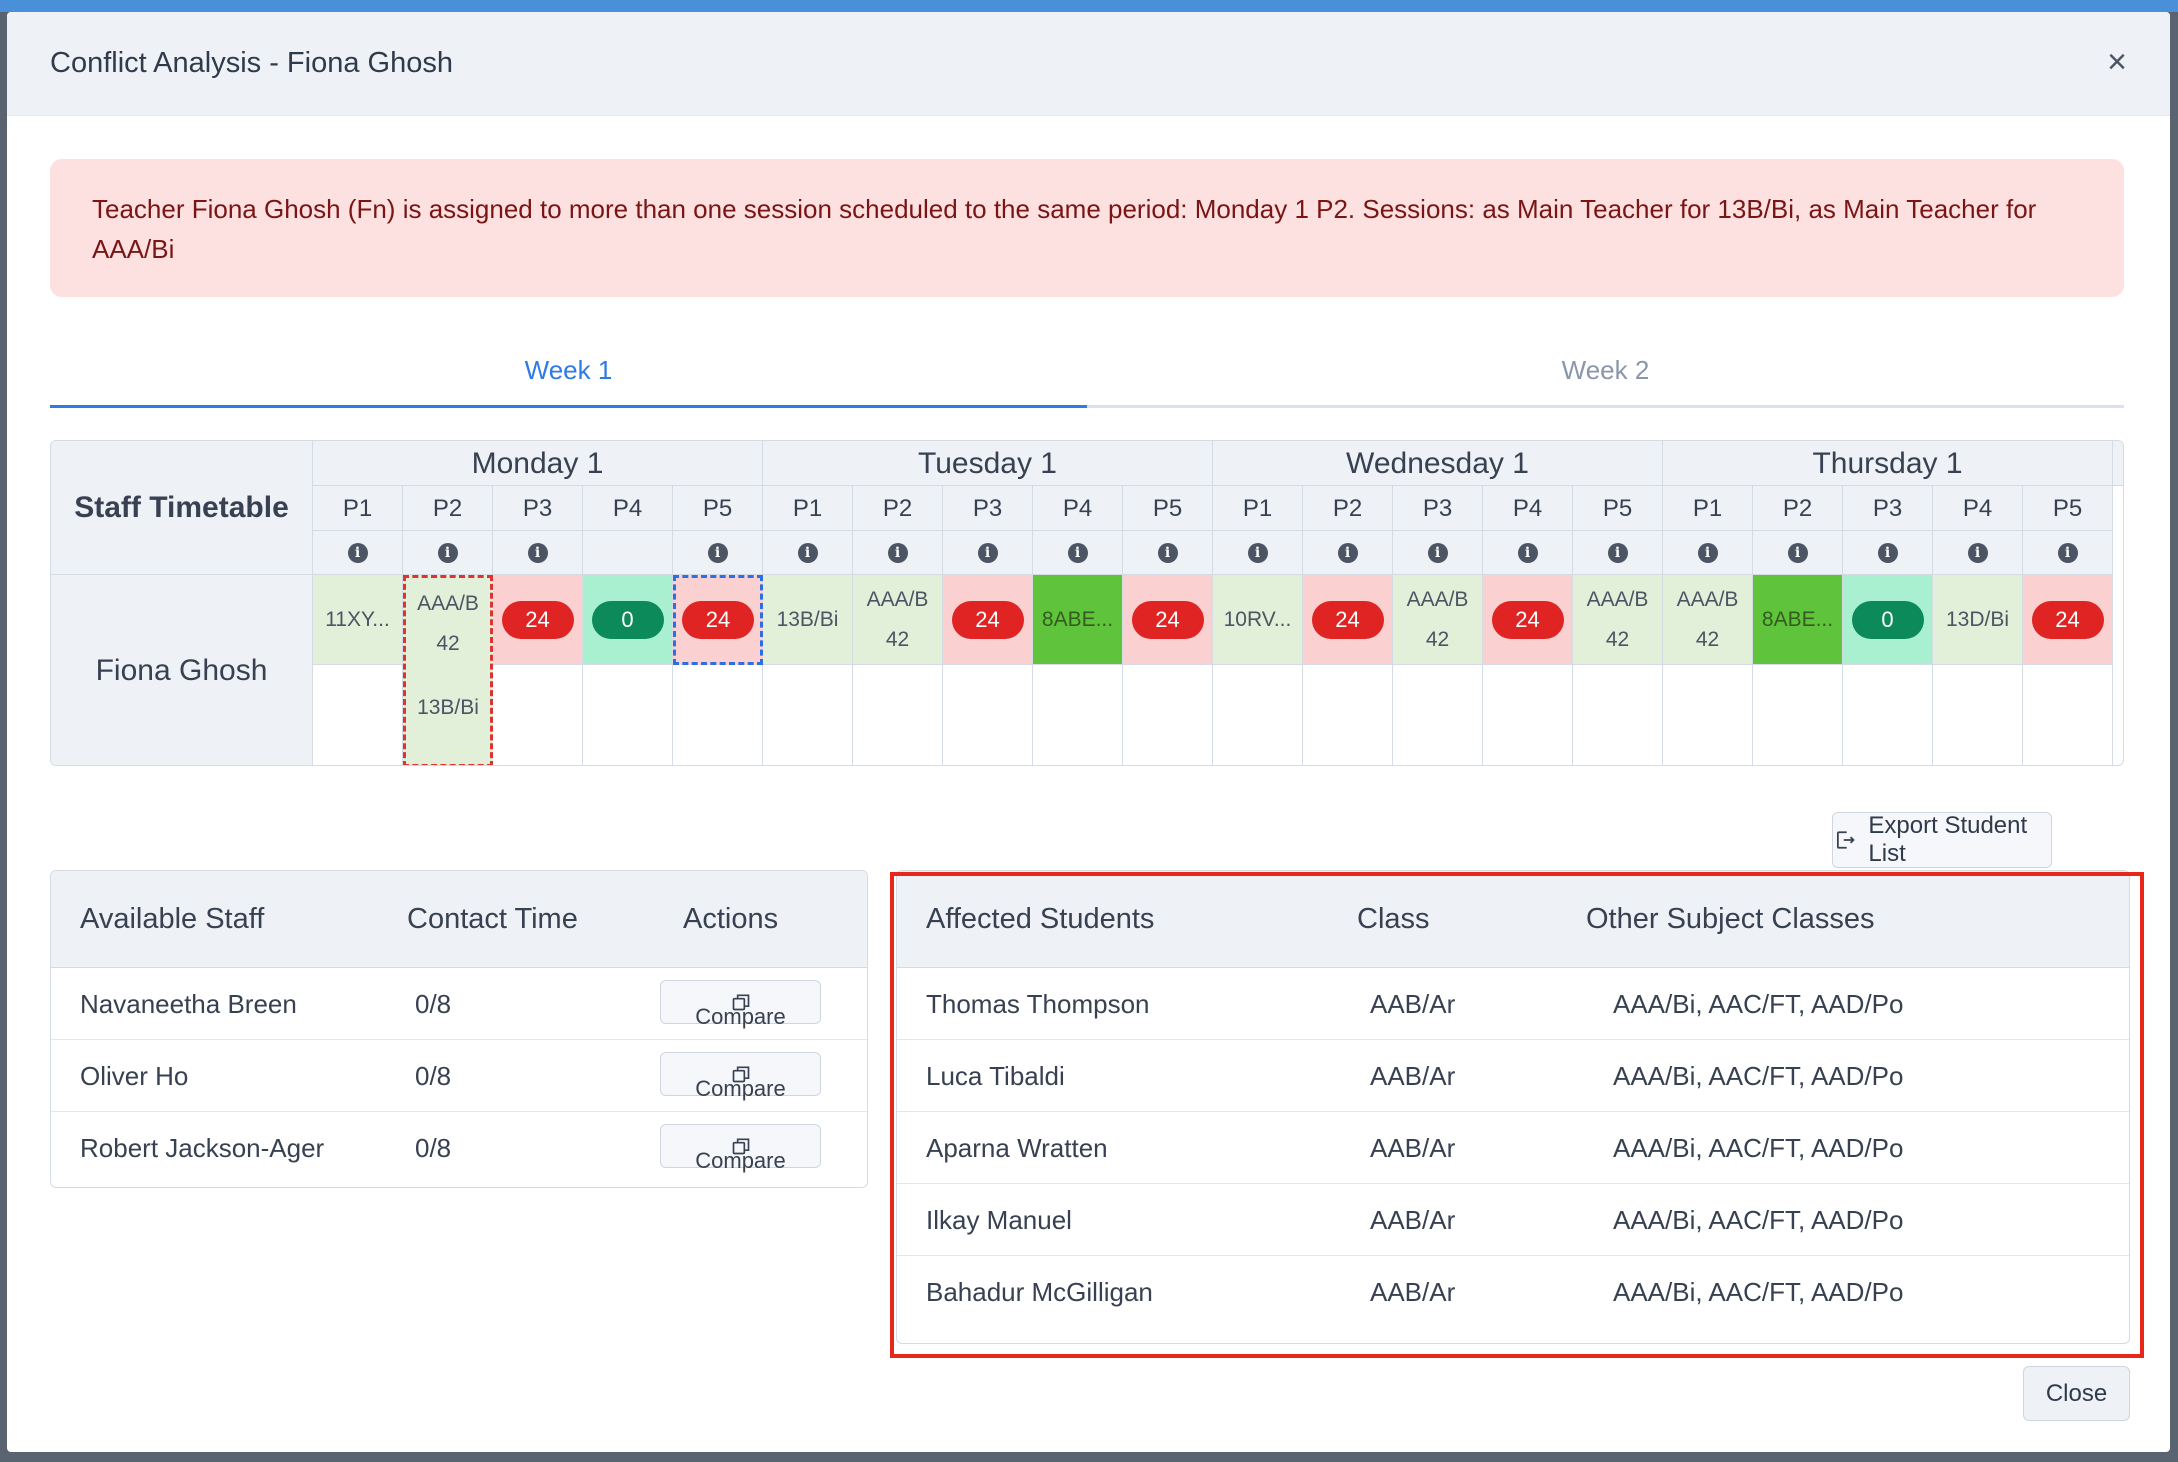 The height and width of the screenshot is (1462, 2178). Describe the element at coordinates (1618, 508) in the screenshot. I see `period-header: P5` at that location.